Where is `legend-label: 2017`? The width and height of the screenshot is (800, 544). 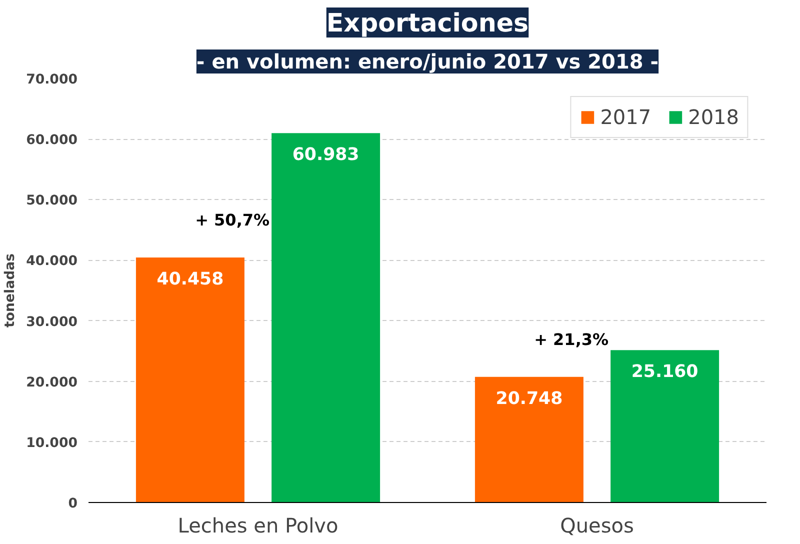
legend-label: 2017 is located at coordinates (626, 117).